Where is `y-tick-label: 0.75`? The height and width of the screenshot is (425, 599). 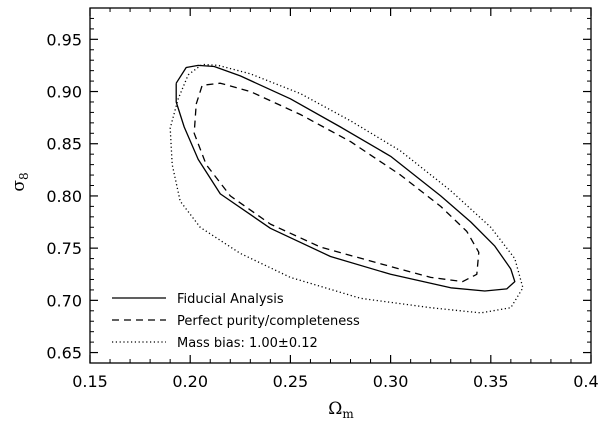
y-tick-label: 0.75 is located at coordinates (64, 248).